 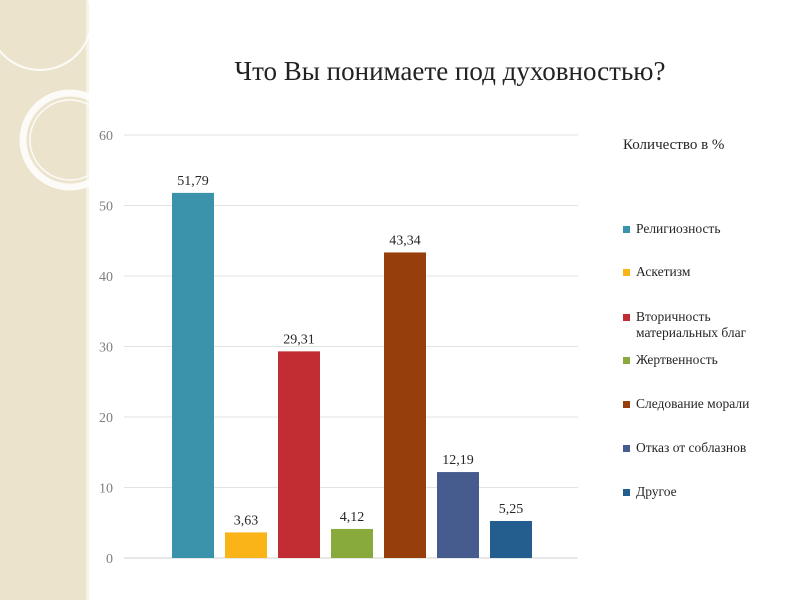 I want to click on legend-item: Религиозность, so click(x=704, y=229).